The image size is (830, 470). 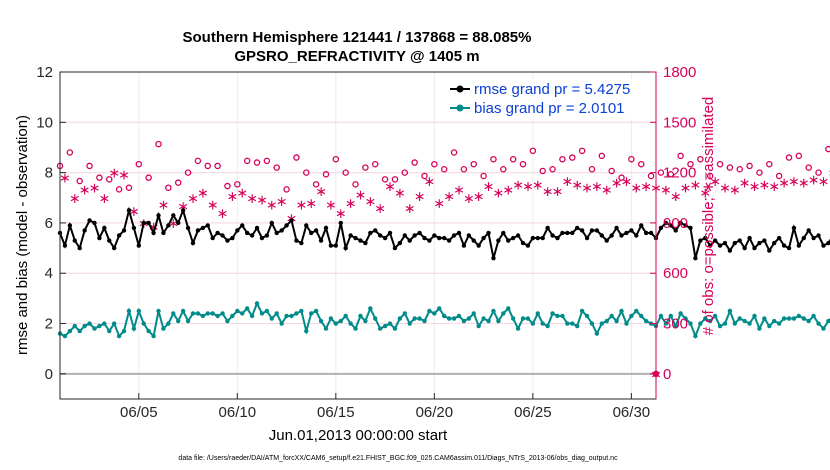 What do you see at coordinates (443, 319) in the screenshot?
I see `bias-series` at bounding box center [443, 319].